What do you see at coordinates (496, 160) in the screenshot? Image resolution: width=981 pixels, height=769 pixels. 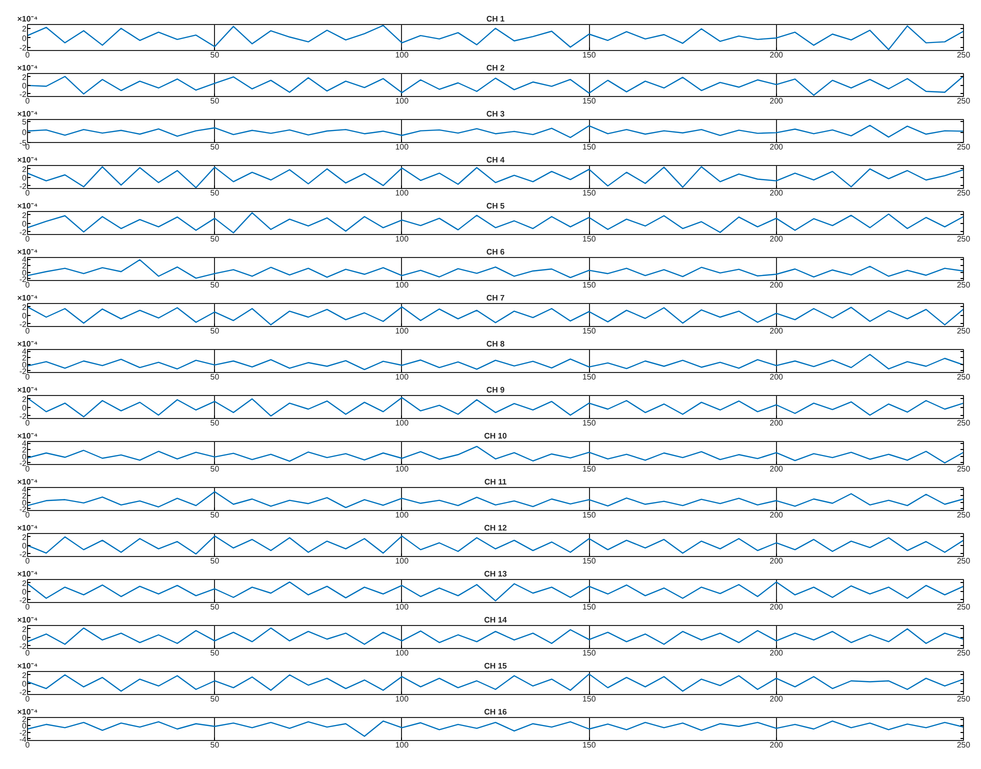 I see `chart-title: CH 4` at bounding box center [496, 160].